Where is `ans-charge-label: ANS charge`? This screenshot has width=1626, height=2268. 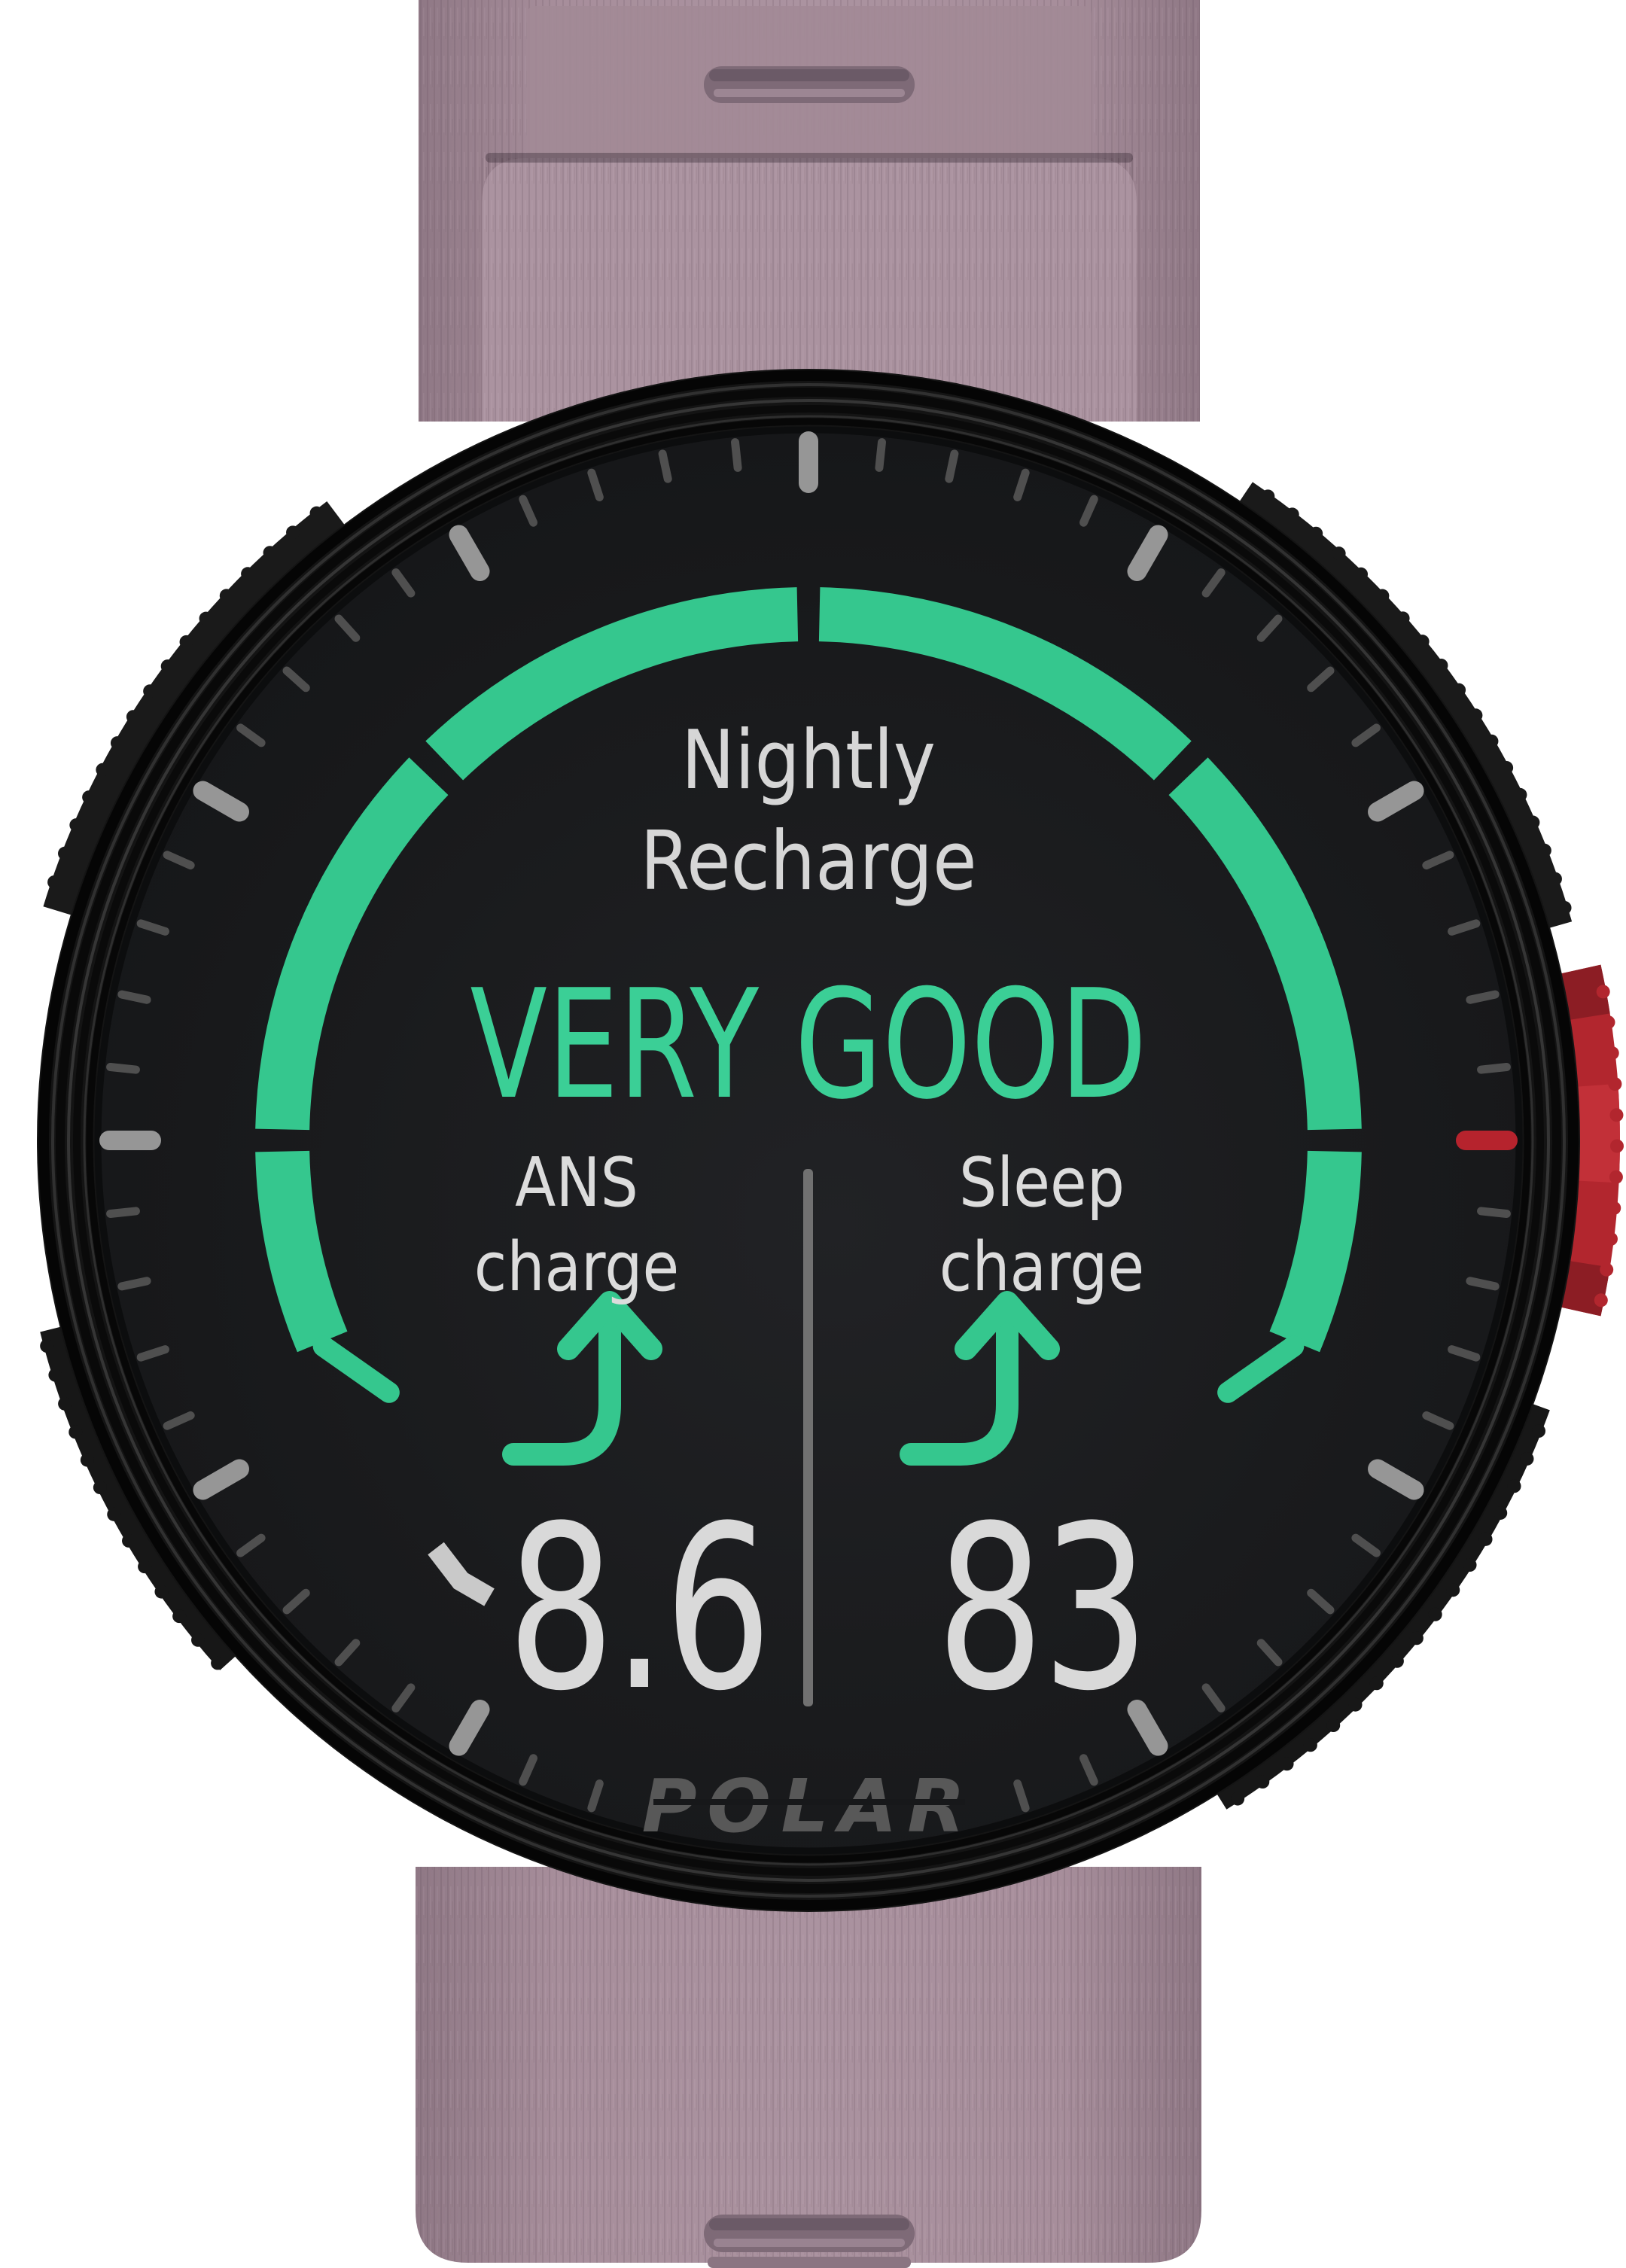
ans-charge-label: ANS charge is located at coordinates (576, 1225).